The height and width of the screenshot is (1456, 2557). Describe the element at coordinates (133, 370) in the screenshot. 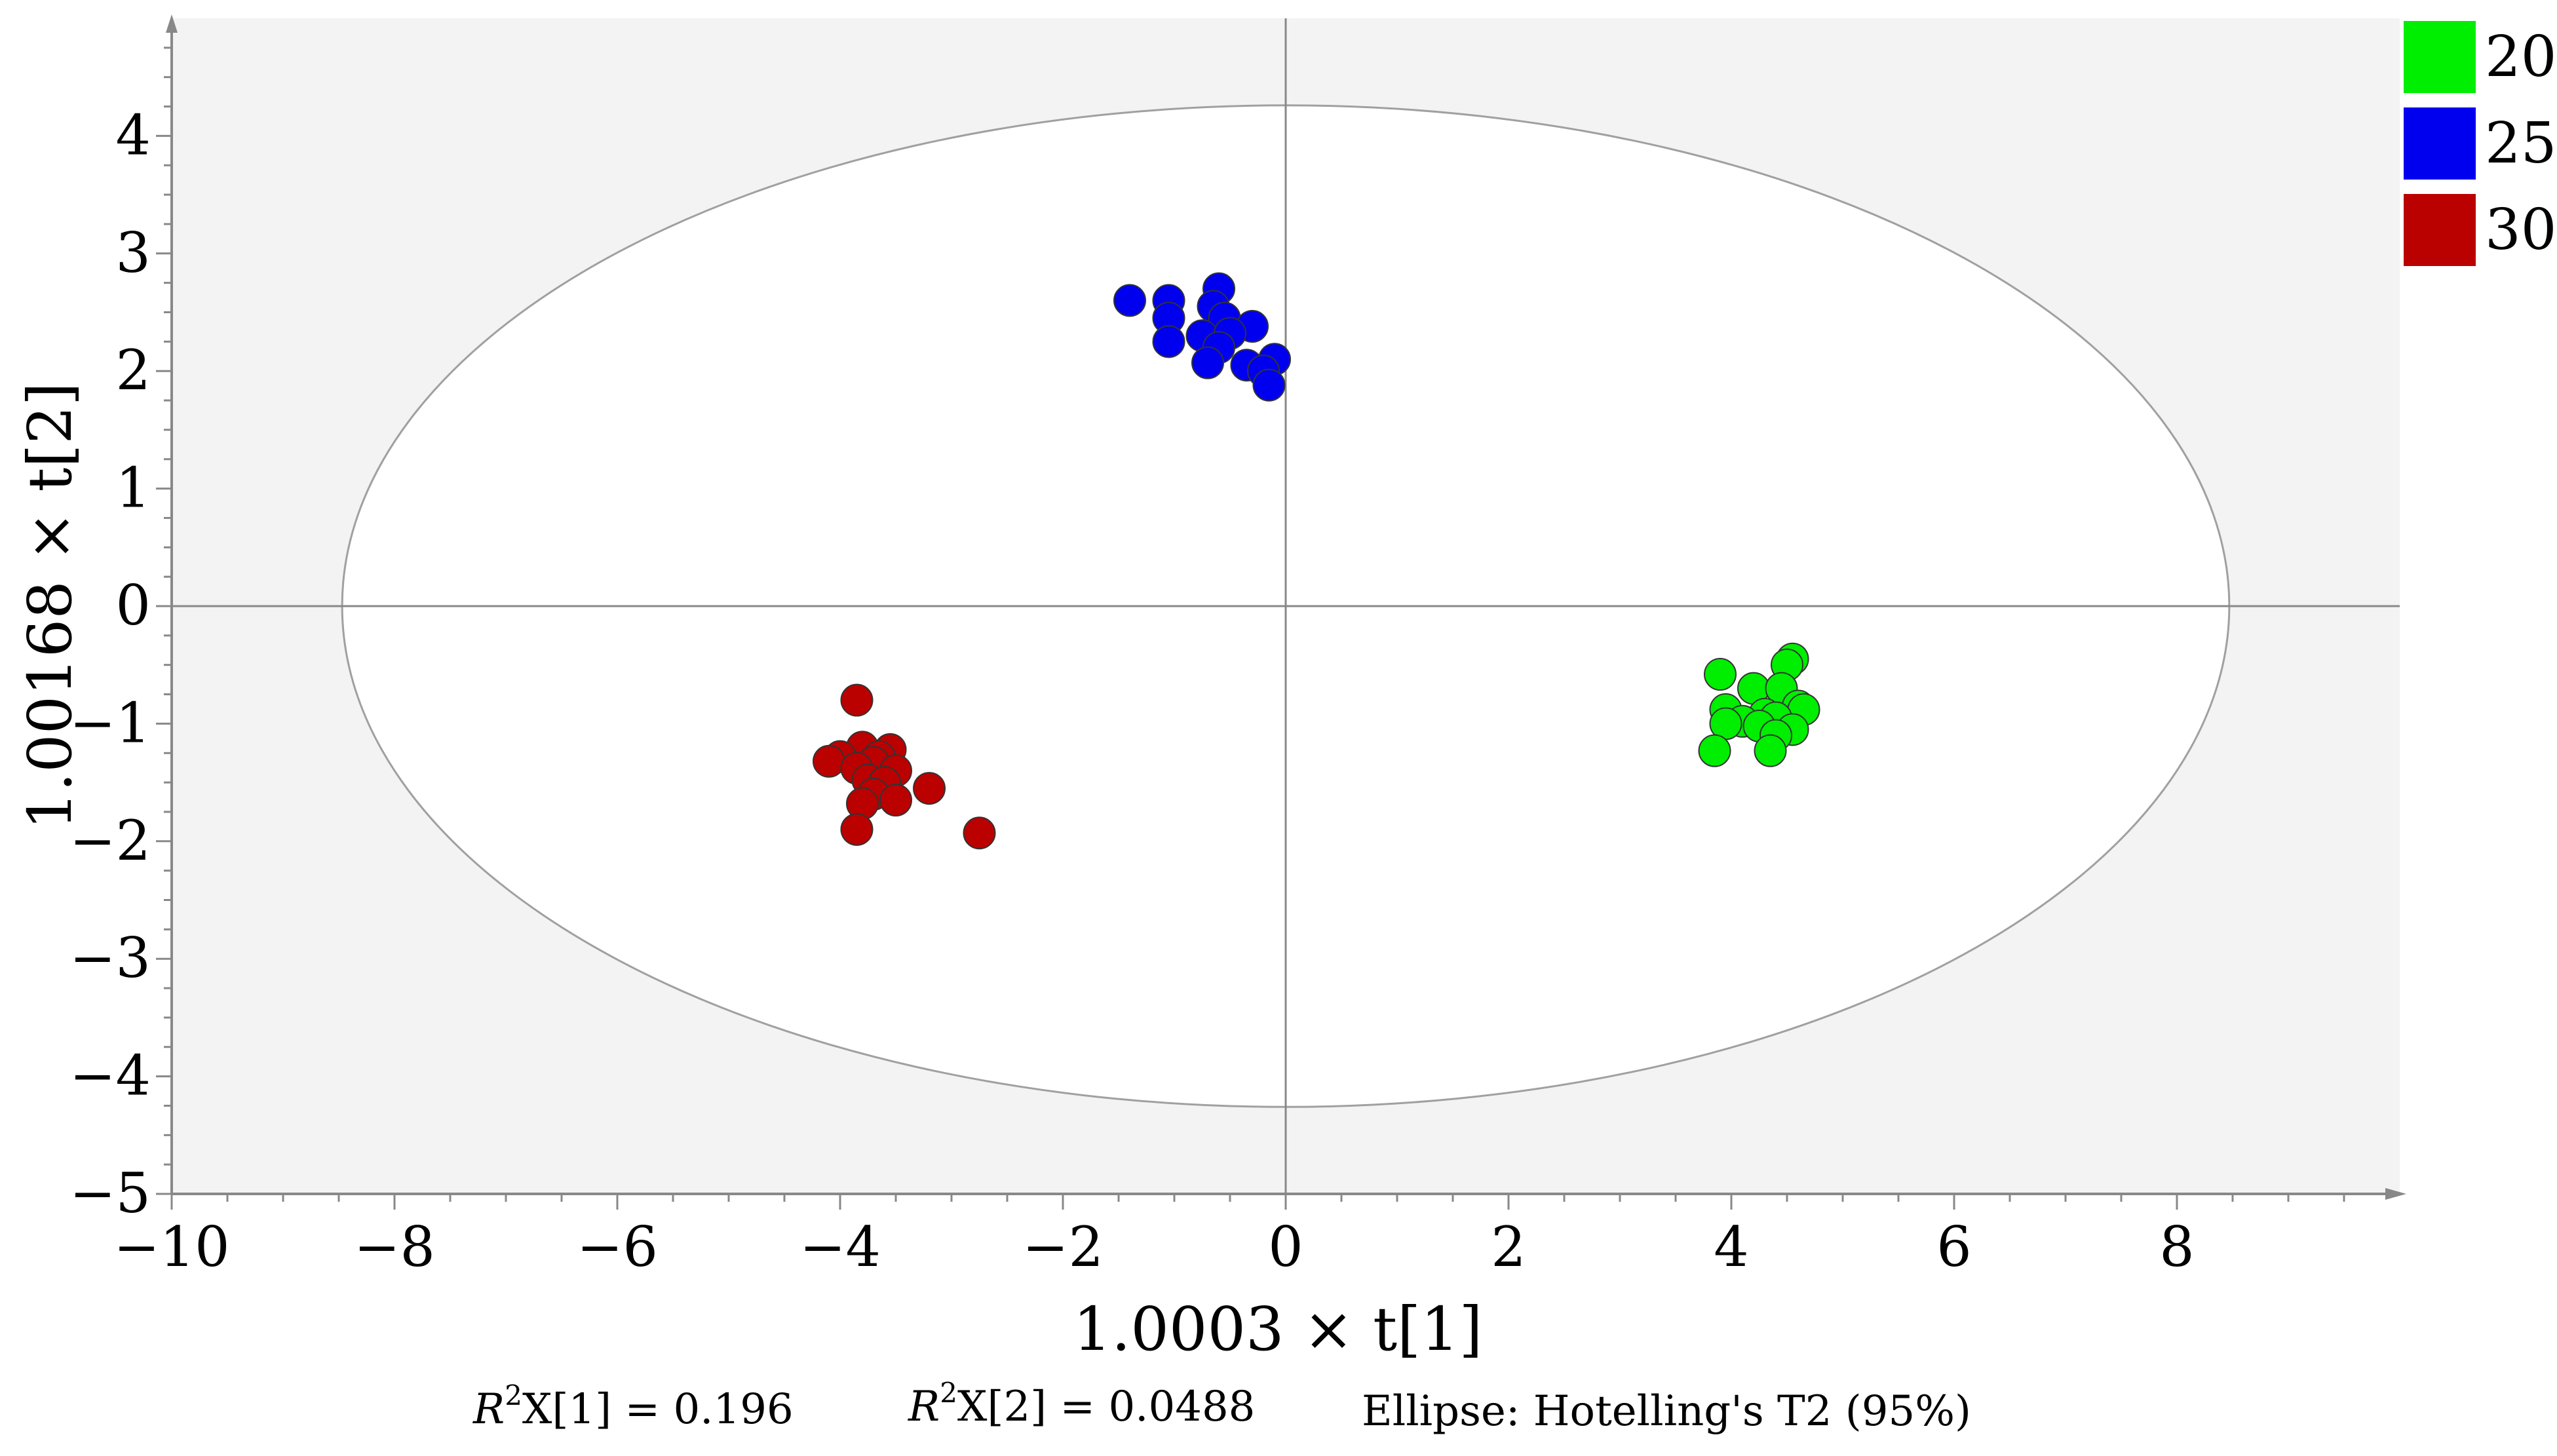

I see `y-tick-label: 2` at that location.